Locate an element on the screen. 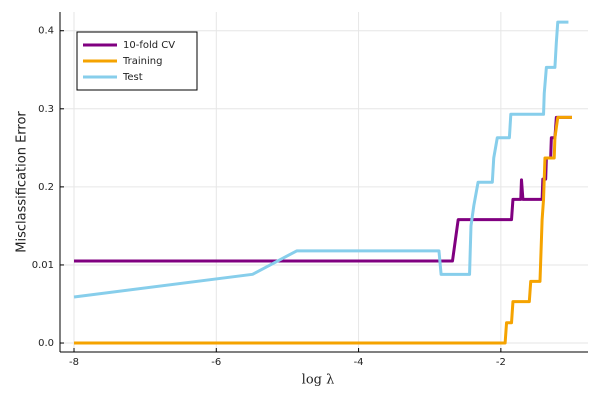 This screenshot has height=404, width=600. y-tick-label: 0.2 is located at coordinates (46, 187).